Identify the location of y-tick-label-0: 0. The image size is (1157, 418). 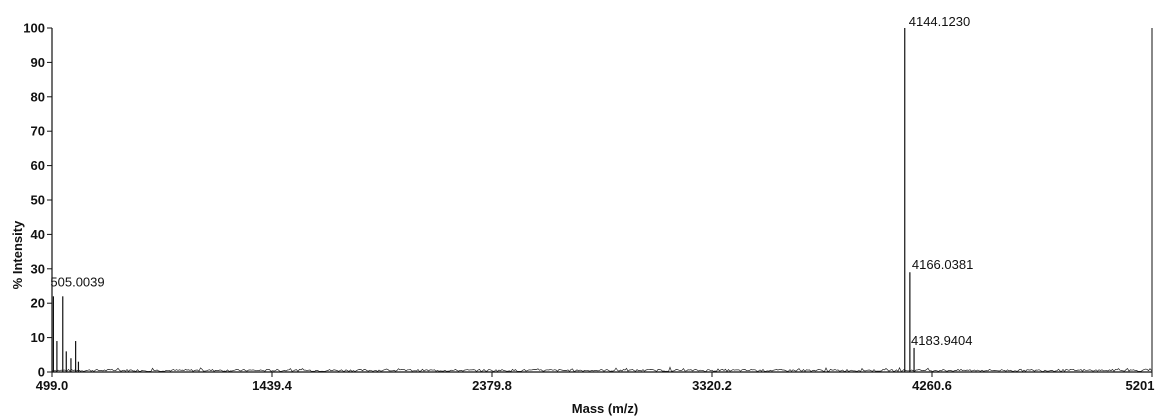
(41, 372).